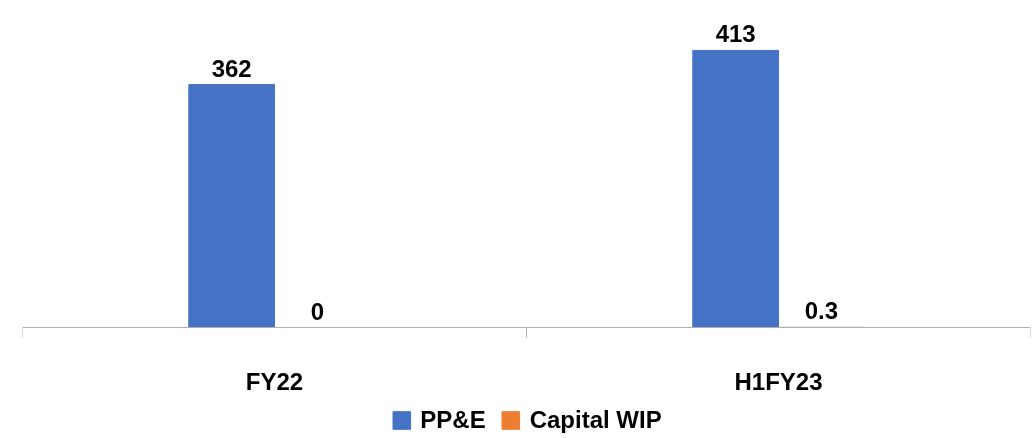 Image resolution: width=1033 pixels, height=438 pixels. Describe the element at coordinates (595, 420) in the screenshot. I see `legend-label: Capital WIP` at that location.